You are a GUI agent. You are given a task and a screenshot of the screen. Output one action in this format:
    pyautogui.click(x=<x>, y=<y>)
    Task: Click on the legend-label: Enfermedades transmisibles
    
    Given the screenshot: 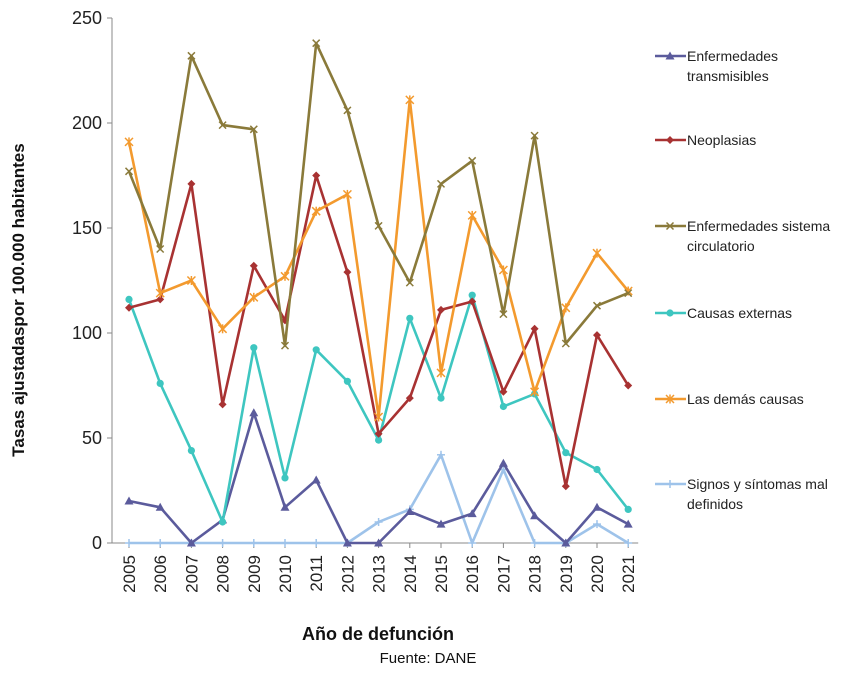 What is the action you would take?
    pyautogui.click(x=732, y=66)
    